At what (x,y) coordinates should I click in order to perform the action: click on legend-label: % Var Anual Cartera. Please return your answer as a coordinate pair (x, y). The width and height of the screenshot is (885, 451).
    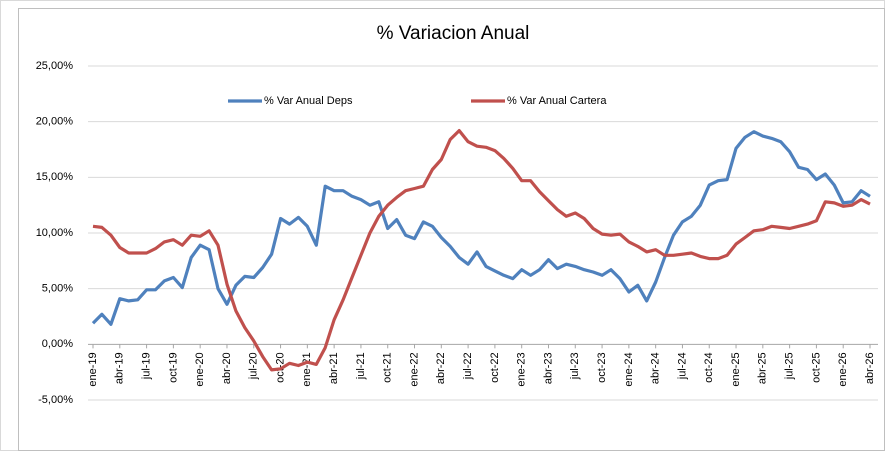
    Looking at the image, I should click on (557, 101).